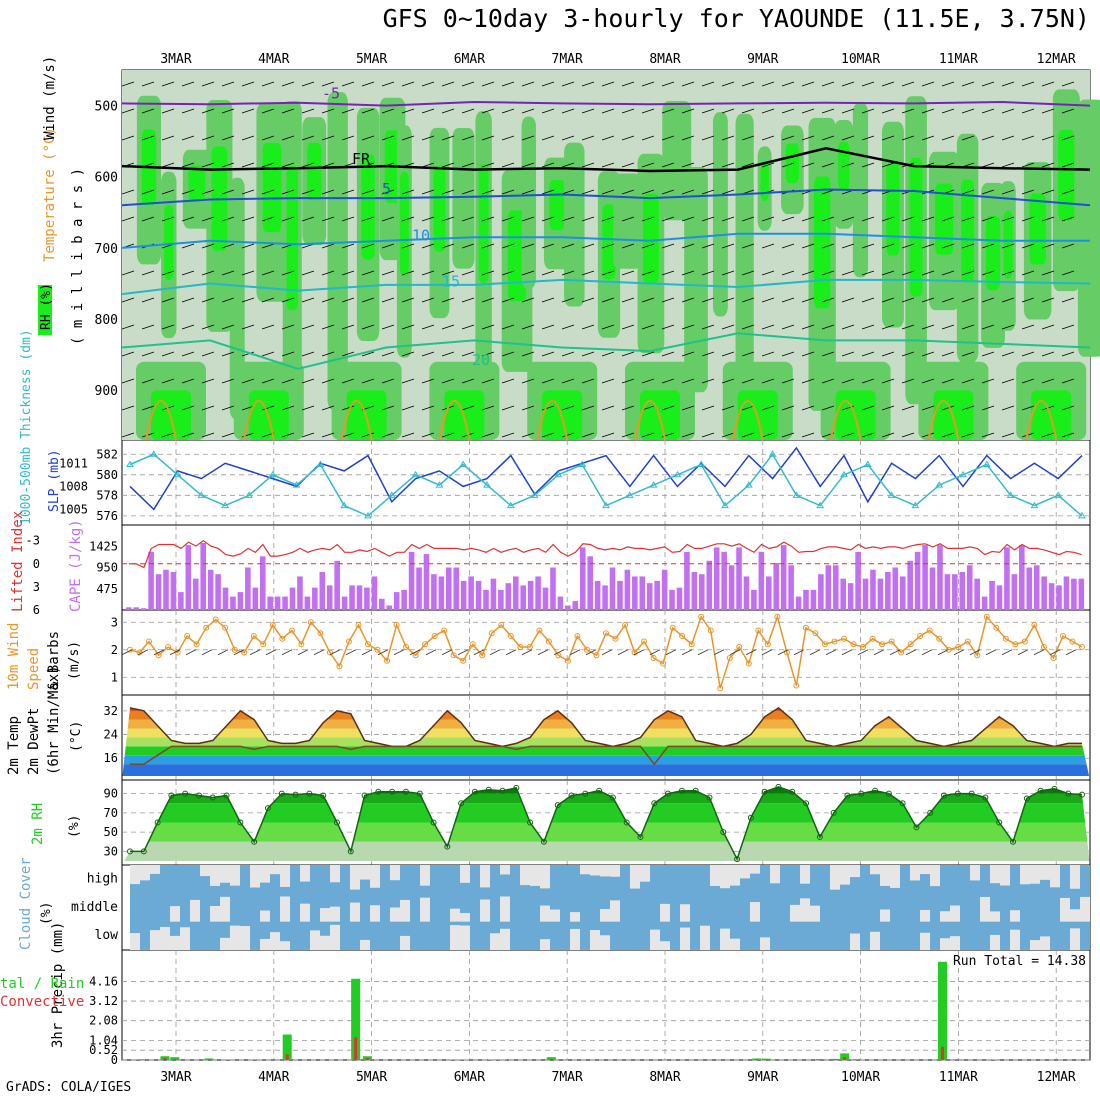 This screenshot has width=1100, height=1100. I want to click on precip-convective-bar, so click(942, 1053).